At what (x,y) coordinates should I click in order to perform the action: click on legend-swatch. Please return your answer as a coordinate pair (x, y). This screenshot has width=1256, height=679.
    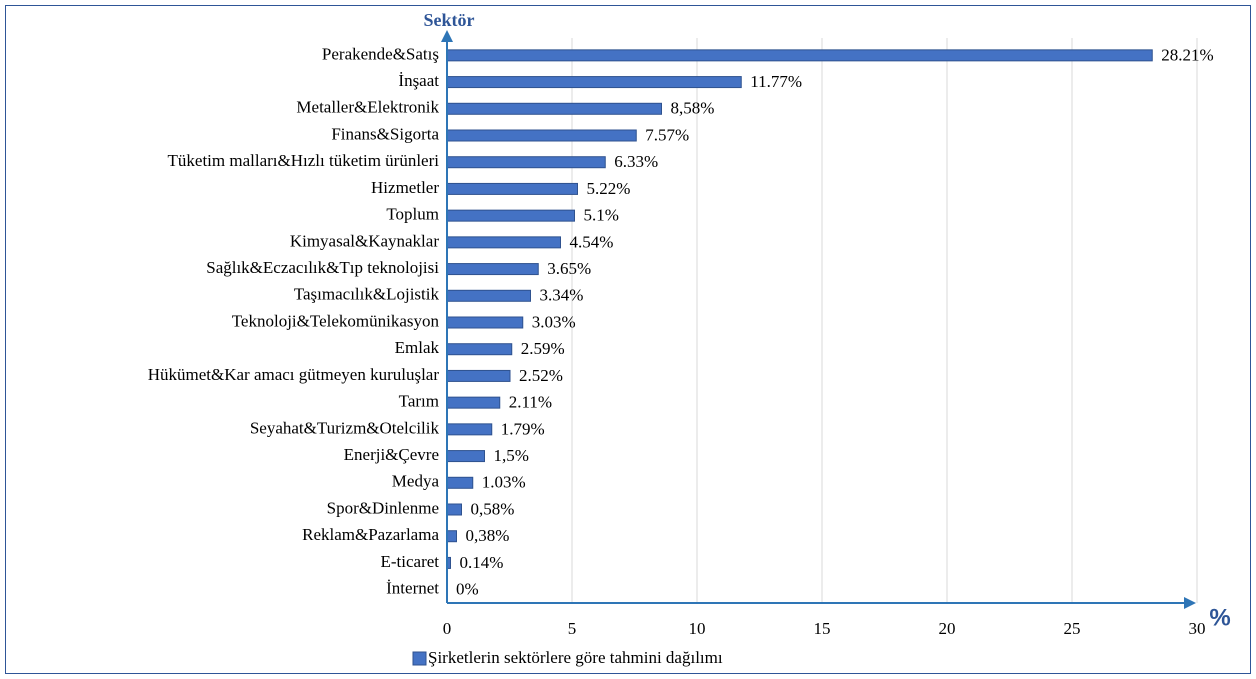
    Looking at the image, I should click on (419, 658).